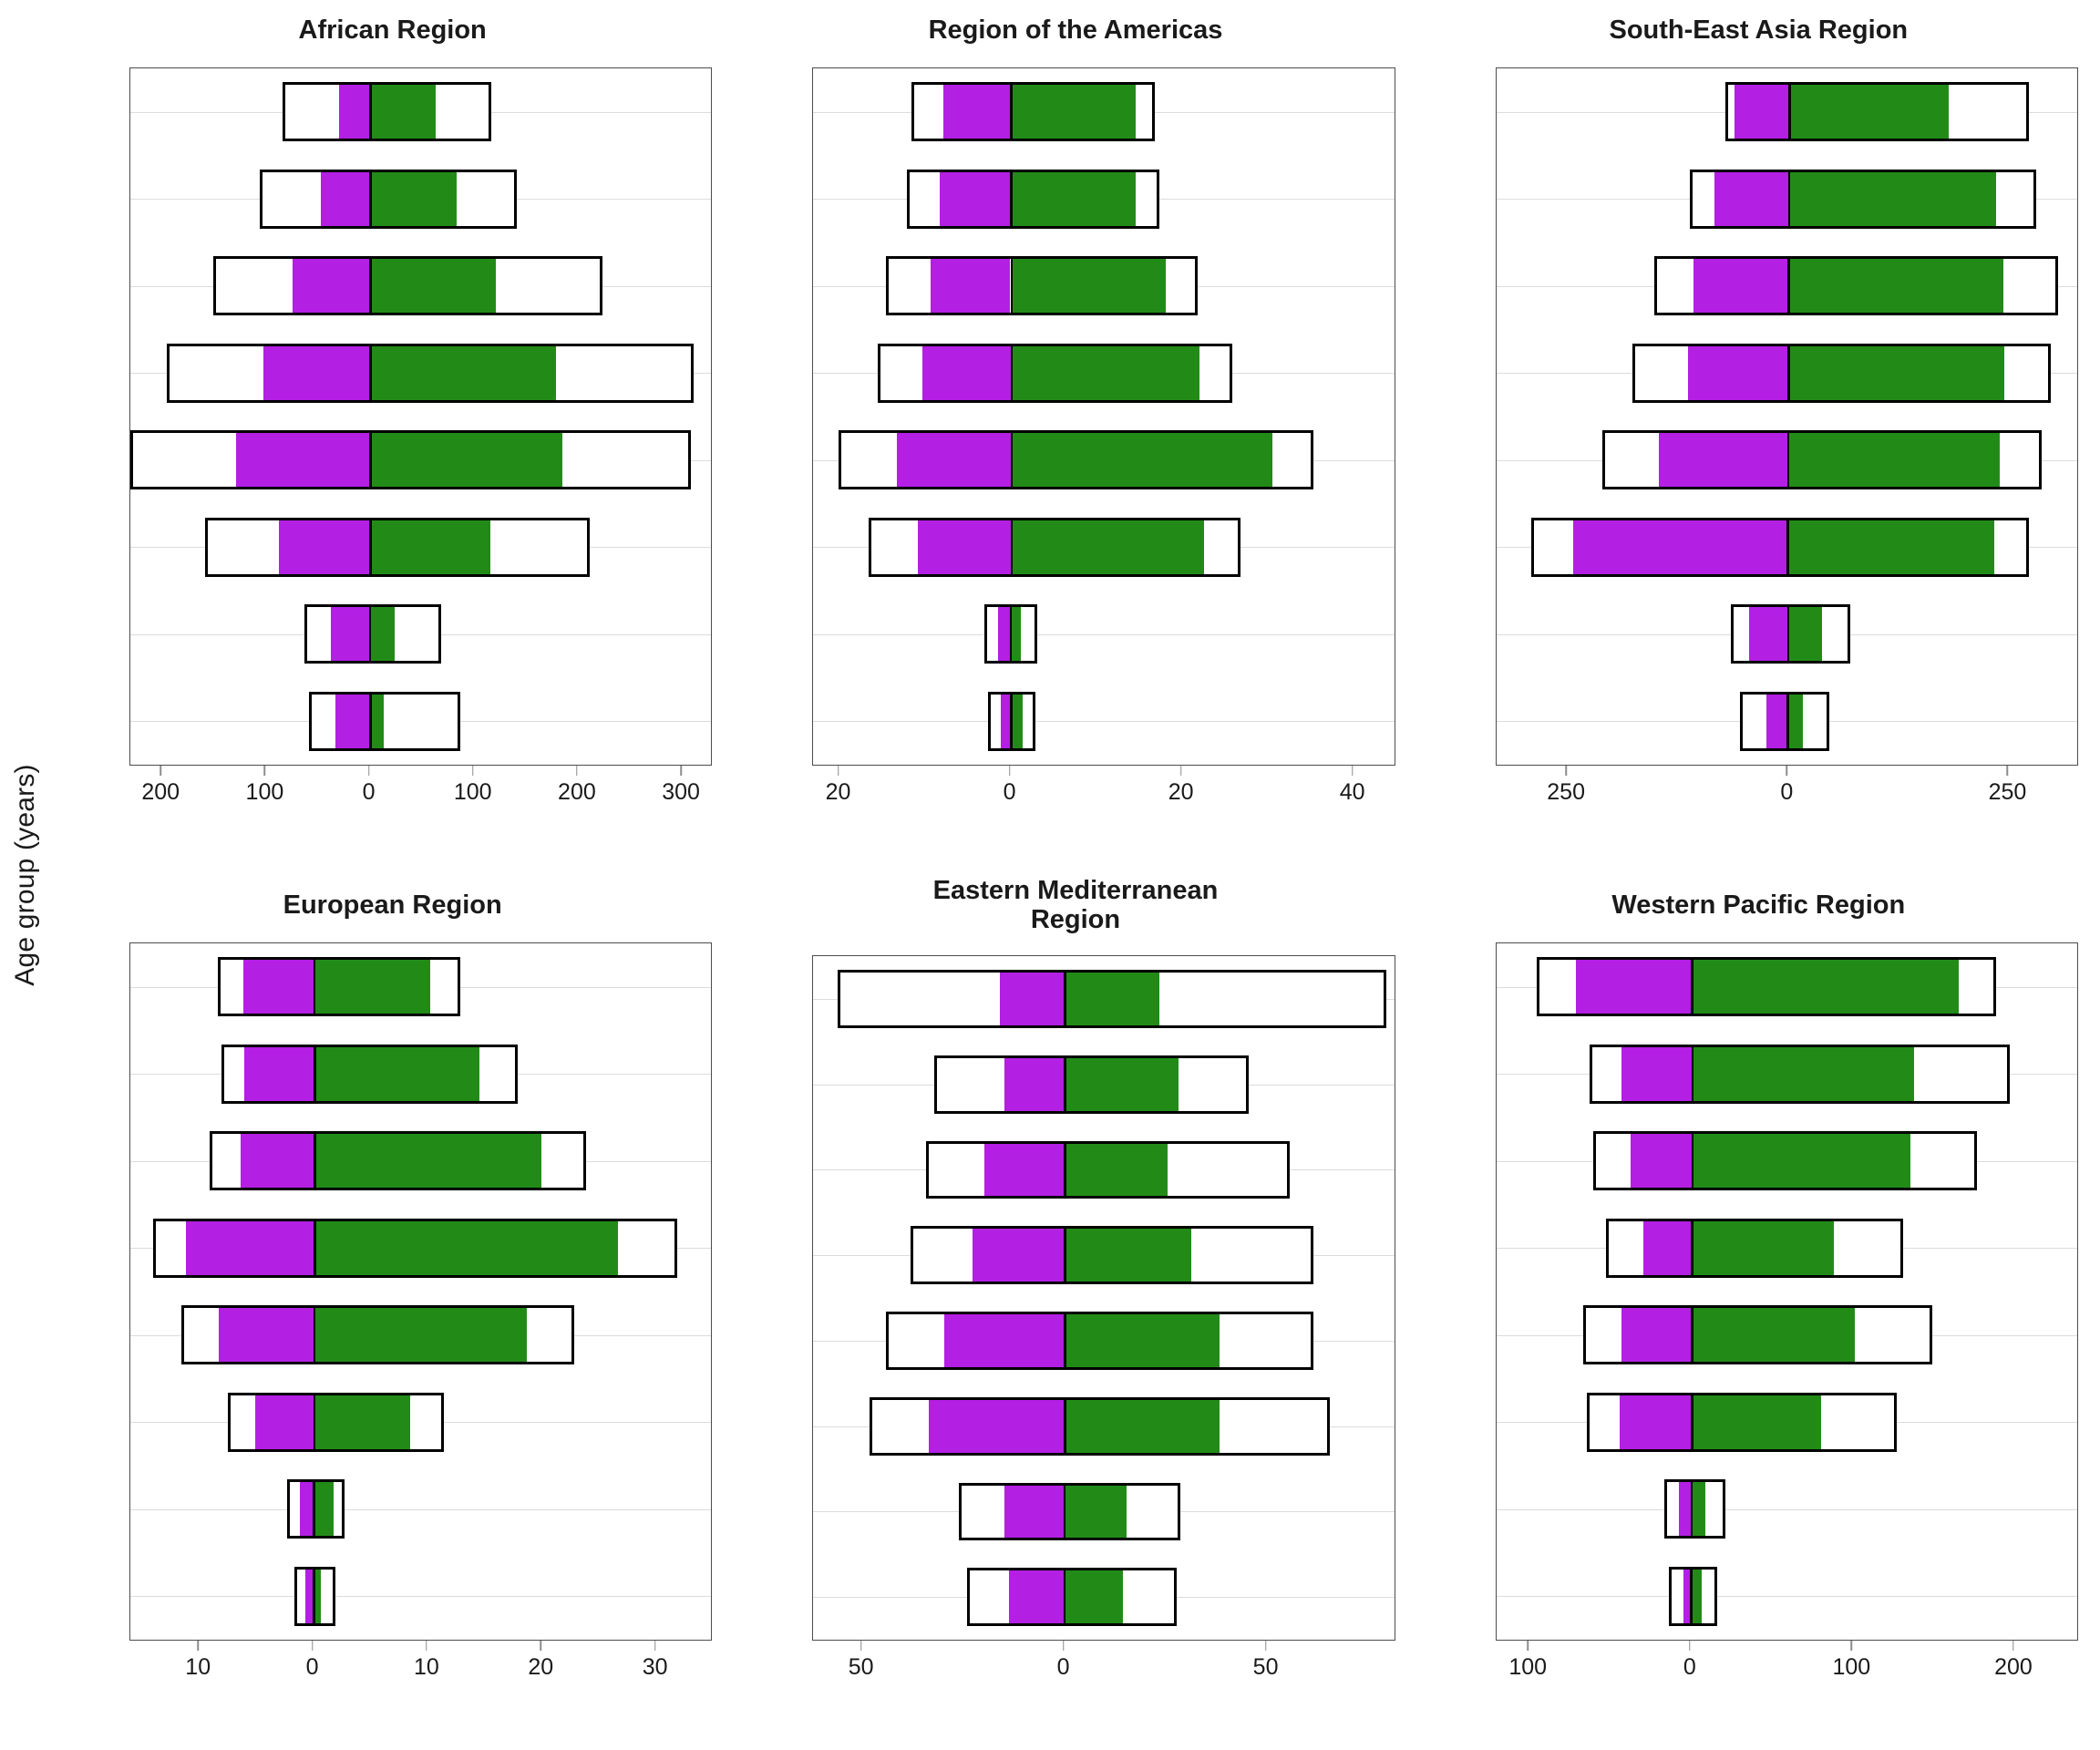 The width and height of the screenshot is (2100, 1750). What do you see at coordinates (1566, 792) in the screenshot?
I see `x-tick-label: 250` at bounding box center [1566, 792].